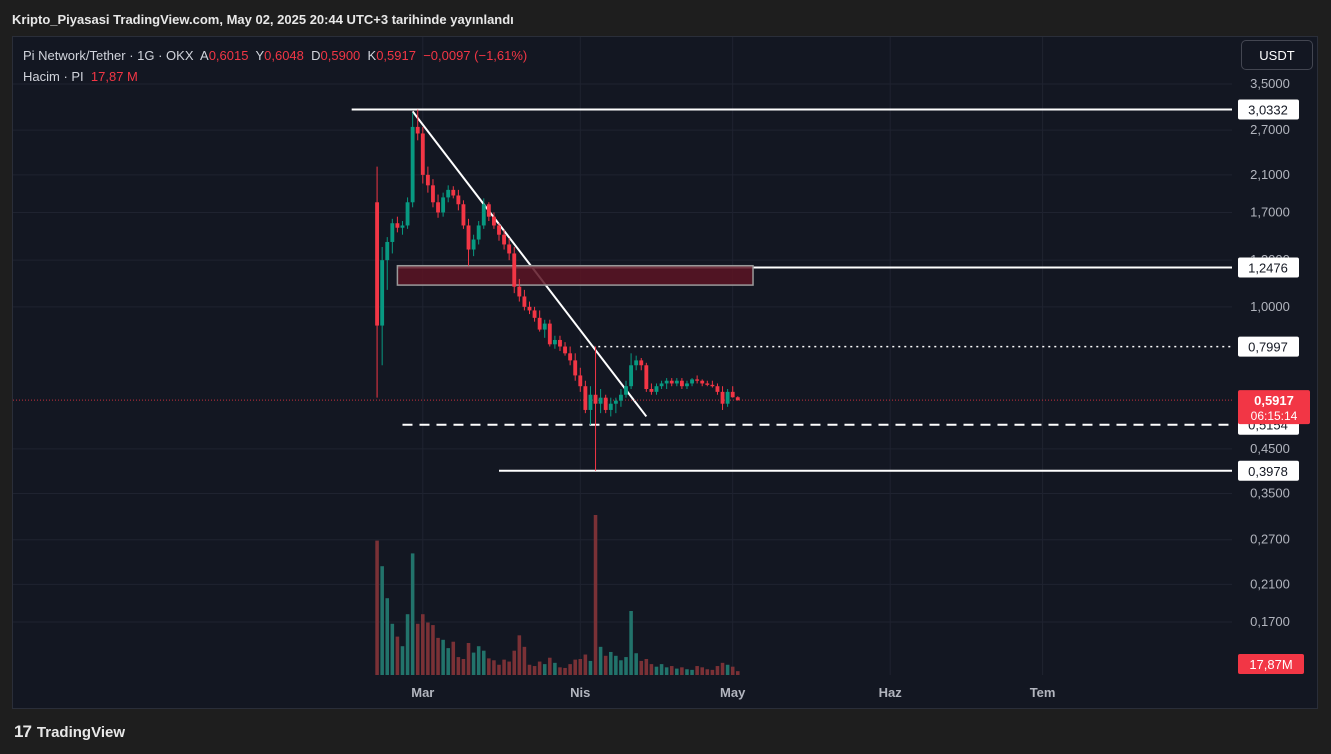 The height and width of the screenshot is (754, 1331). I want to click on currency-button: USDT, so click(1277, 55).